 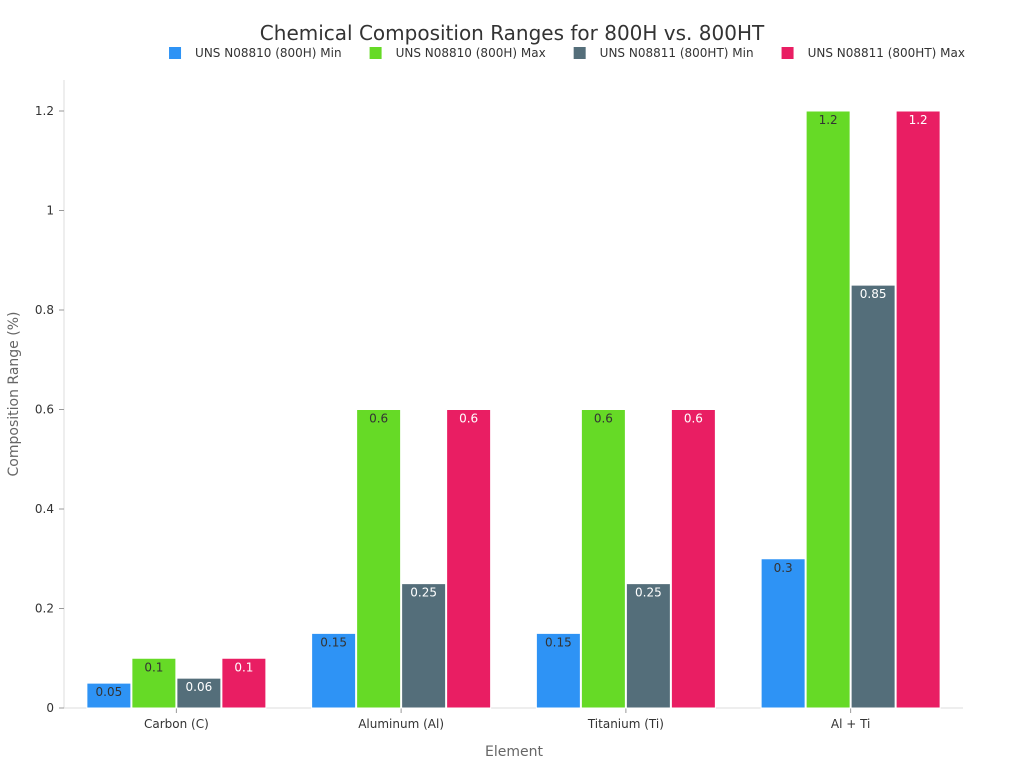 What do you see at coordinates (44, 509) in the screenshot?
I see `y-tick-label: 0.4` at bounding box center [44, 509].